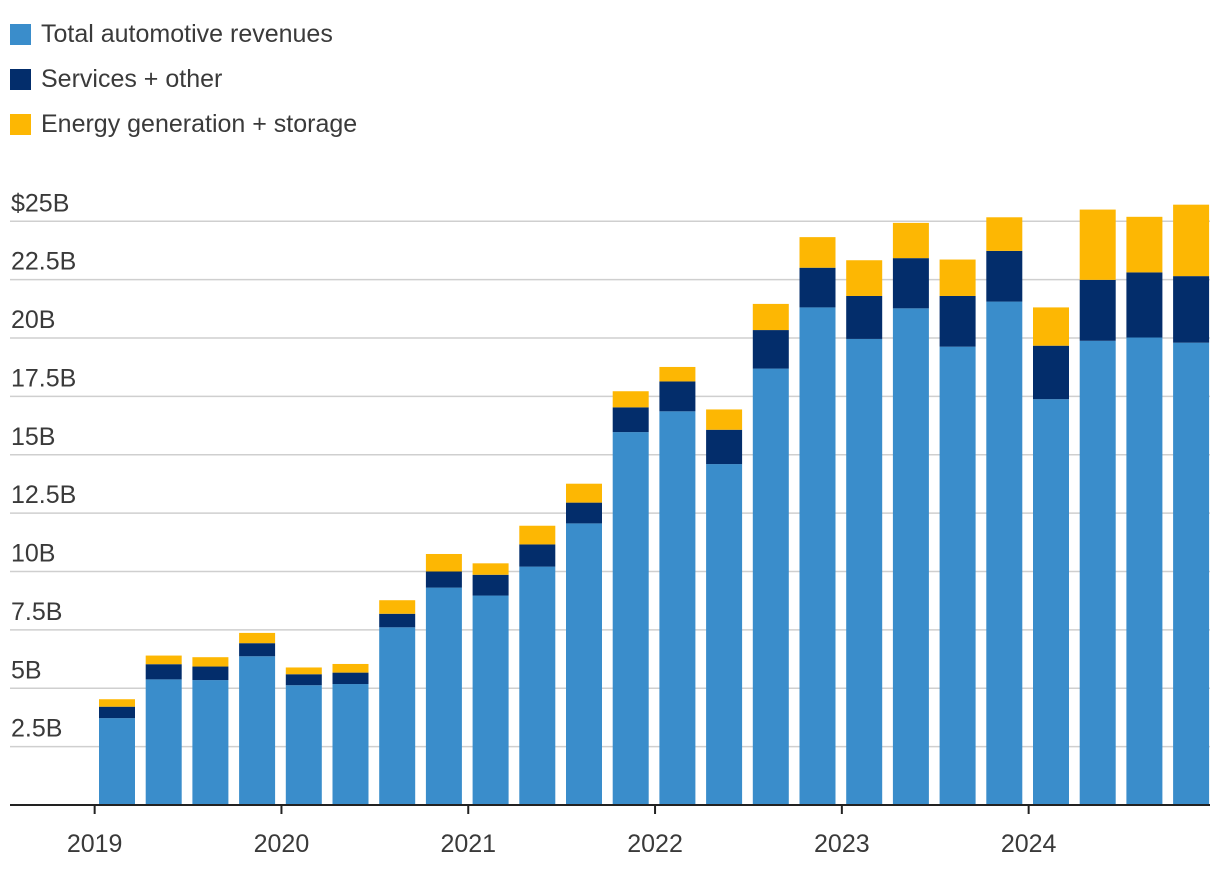  Describe the element at coordinates (43, 262) in the screenshot. I see `y-tick-label: 22.5B` at that location.